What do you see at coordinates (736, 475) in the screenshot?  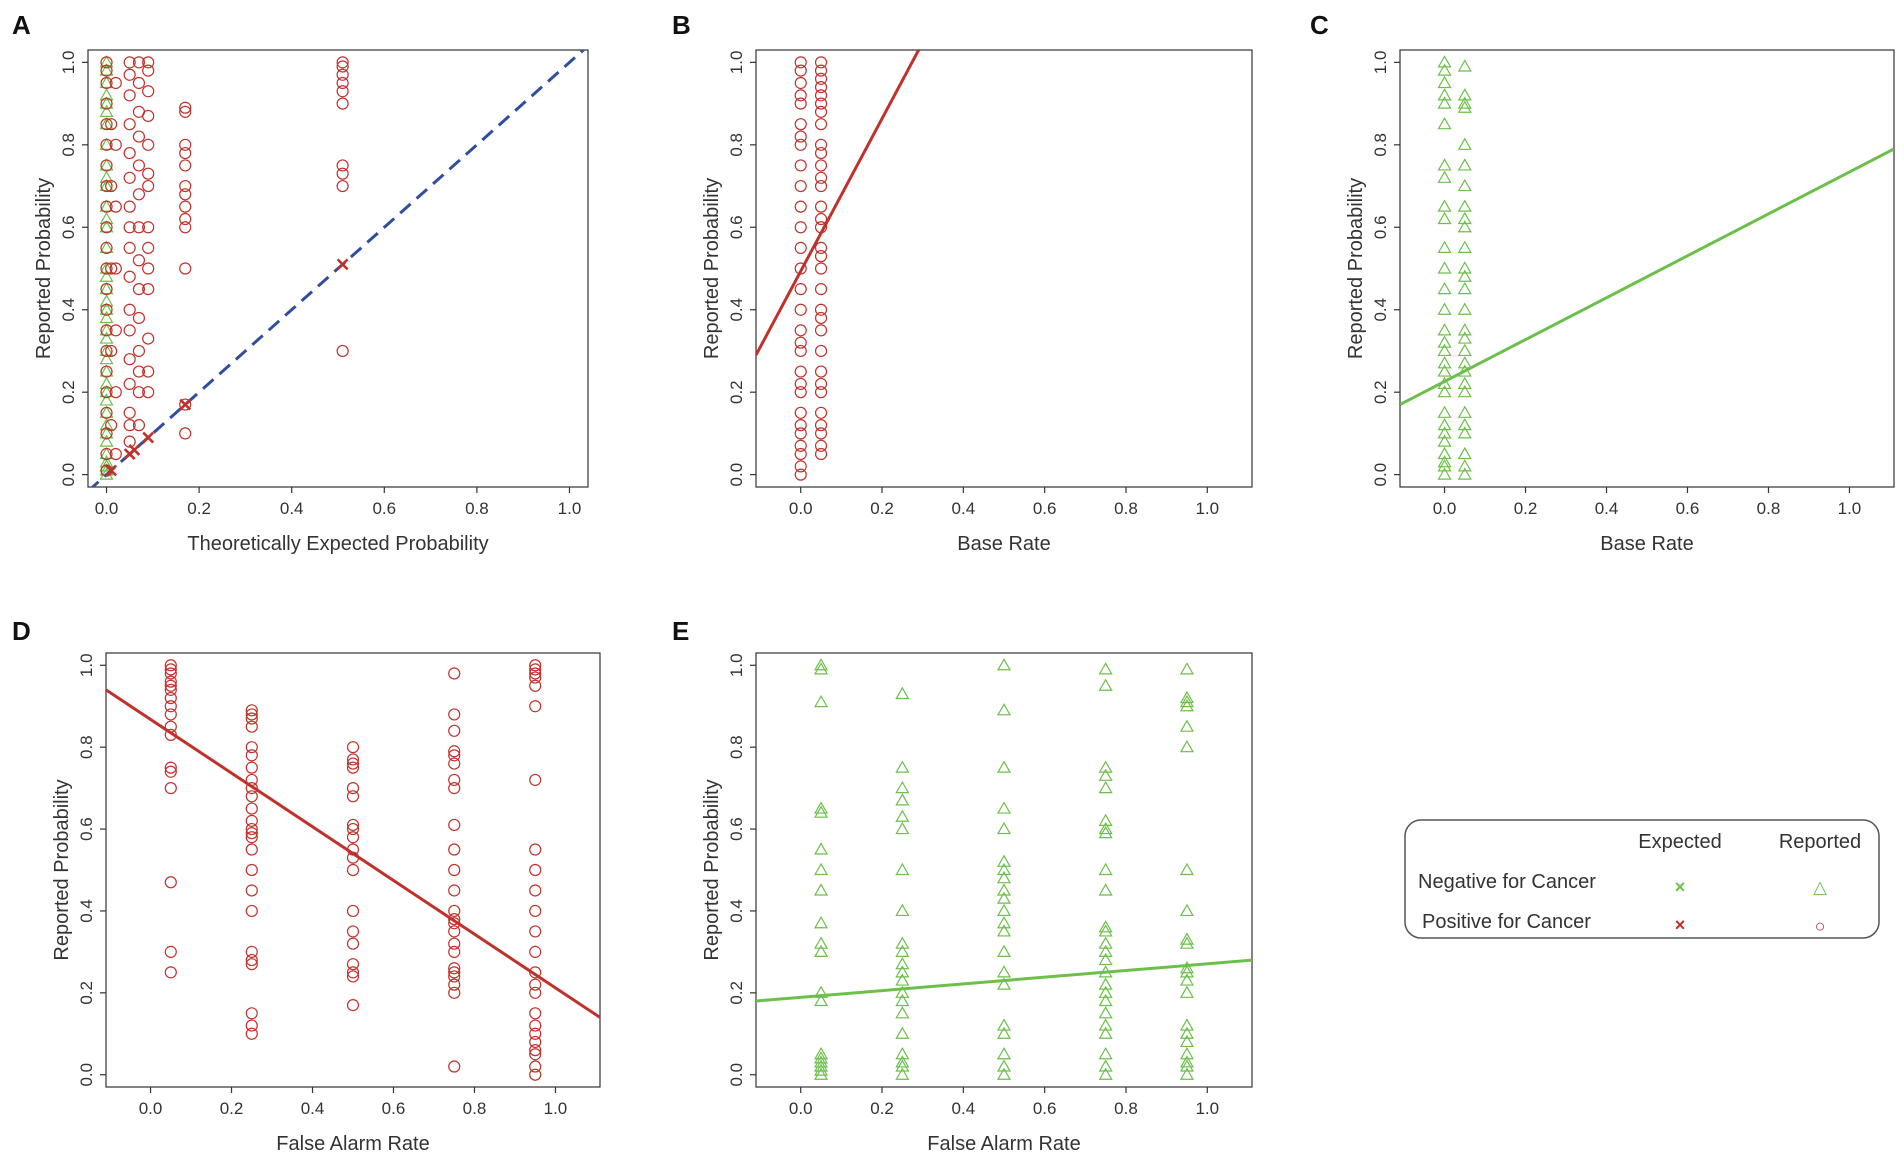 I see `panel-b-y-tick-label: 0.0` at bounding box center [736, 475].